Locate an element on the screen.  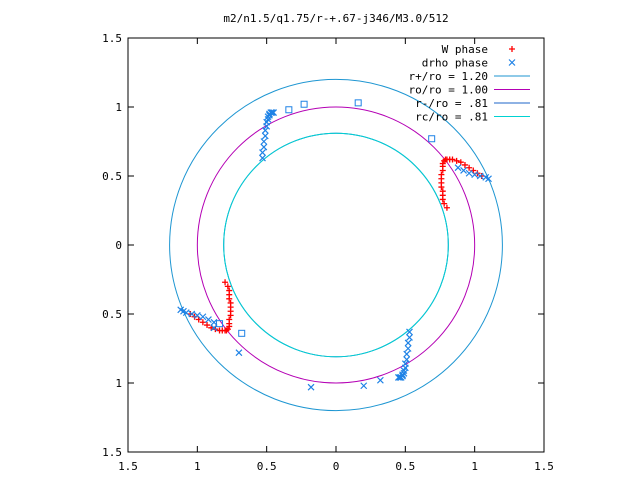
legend-label: drho phase is located at coordinates (455, 63).